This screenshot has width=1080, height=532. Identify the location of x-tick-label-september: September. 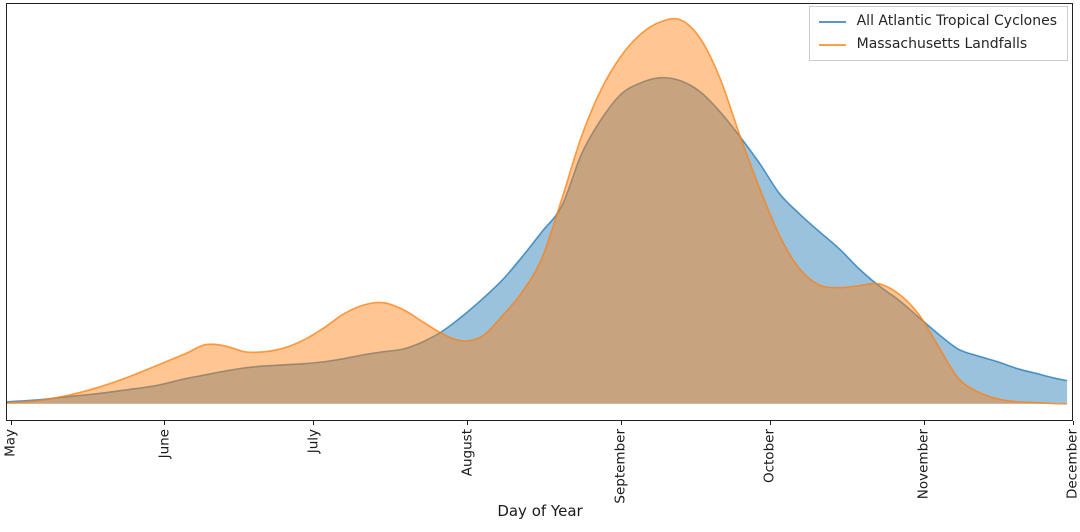
(620, 466).